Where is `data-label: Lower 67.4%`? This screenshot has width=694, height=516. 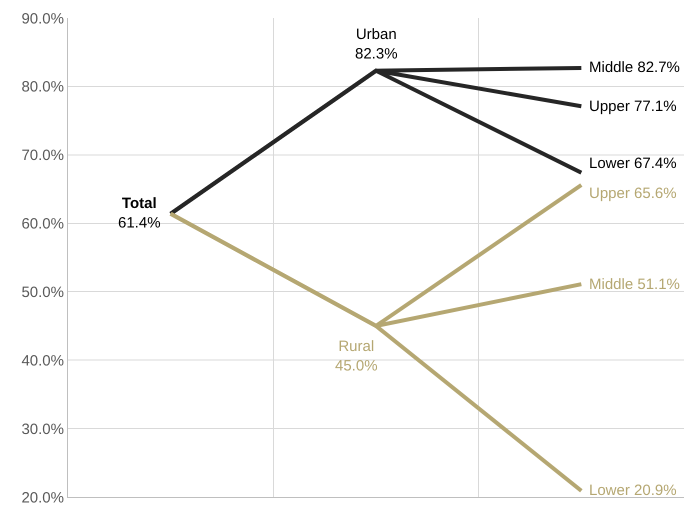 data-label: Lower 67.4% is located at coordinates (633, 163).